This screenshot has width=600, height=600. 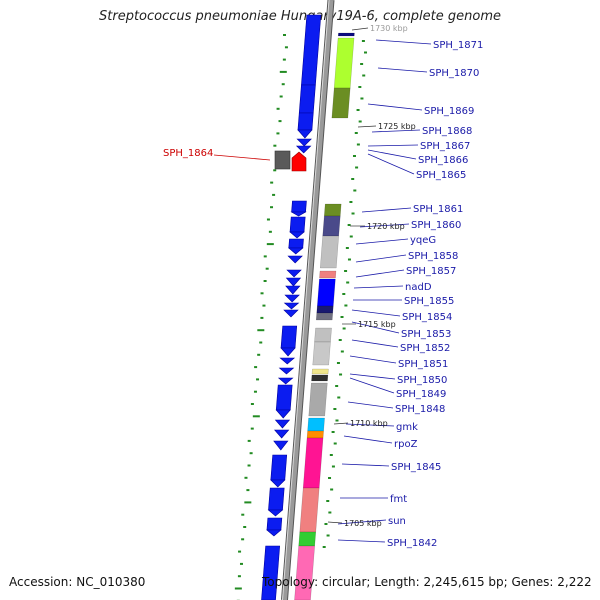 I want to click on gene-label: SPH_1852, so click(x=425, y=348).